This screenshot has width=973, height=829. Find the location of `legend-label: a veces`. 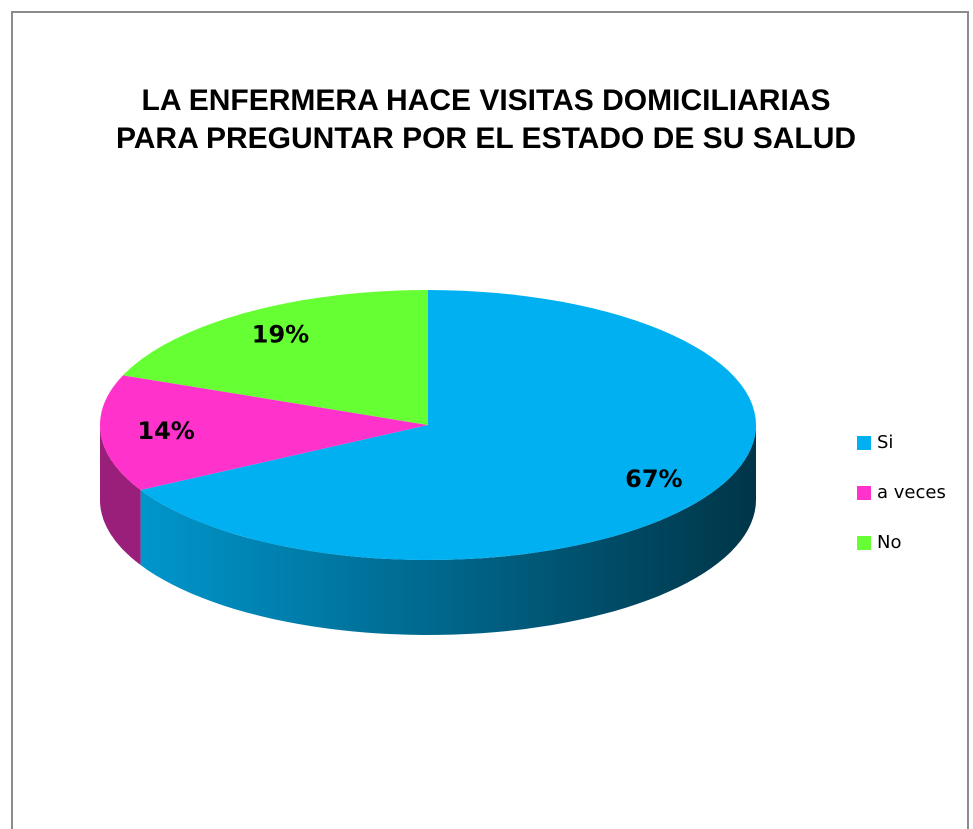

legend-label: a veces is located at coordinates (911, 492).